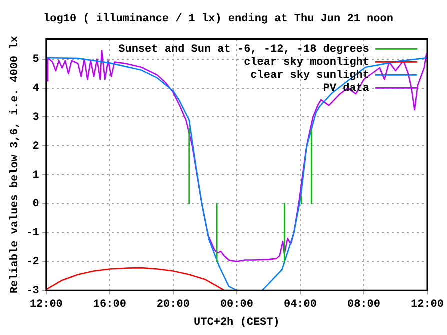  I want to click on x-tick-label: 00:00, so click(237, 304).